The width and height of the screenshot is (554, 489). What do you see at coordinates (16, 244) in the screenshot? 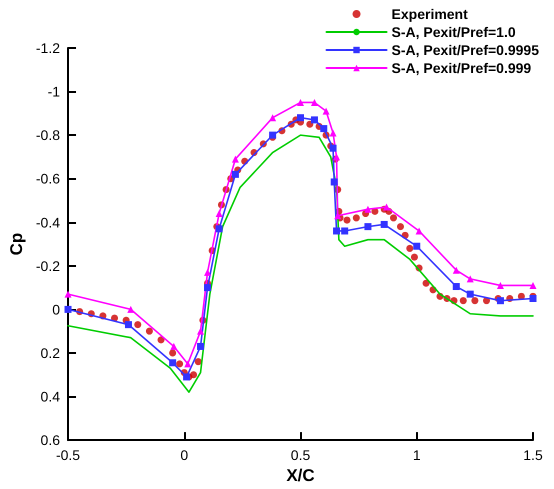
I see `y-axis-title: Cp` at bounding box center [16, 244].